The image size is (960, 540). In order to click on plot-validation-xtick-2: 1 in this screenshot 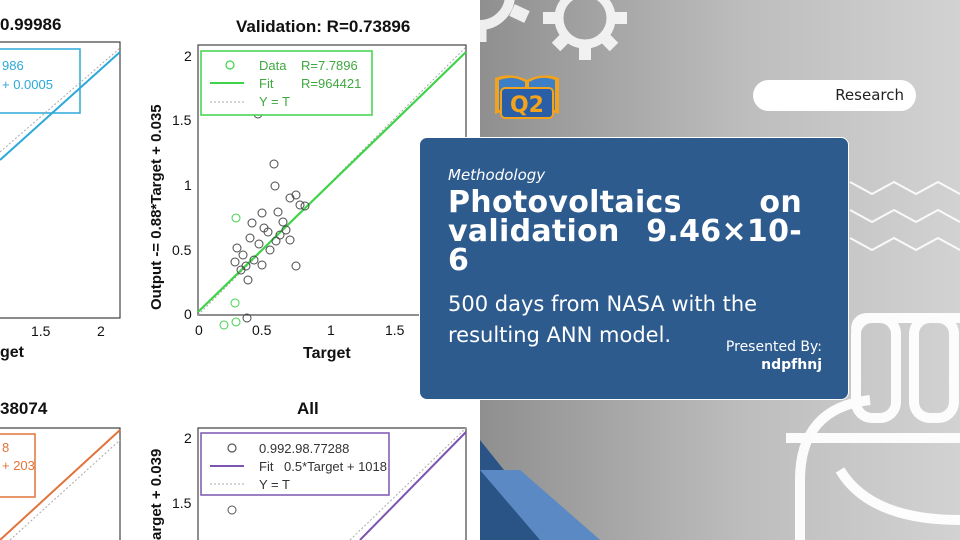, I will do `click(331, 330)`.